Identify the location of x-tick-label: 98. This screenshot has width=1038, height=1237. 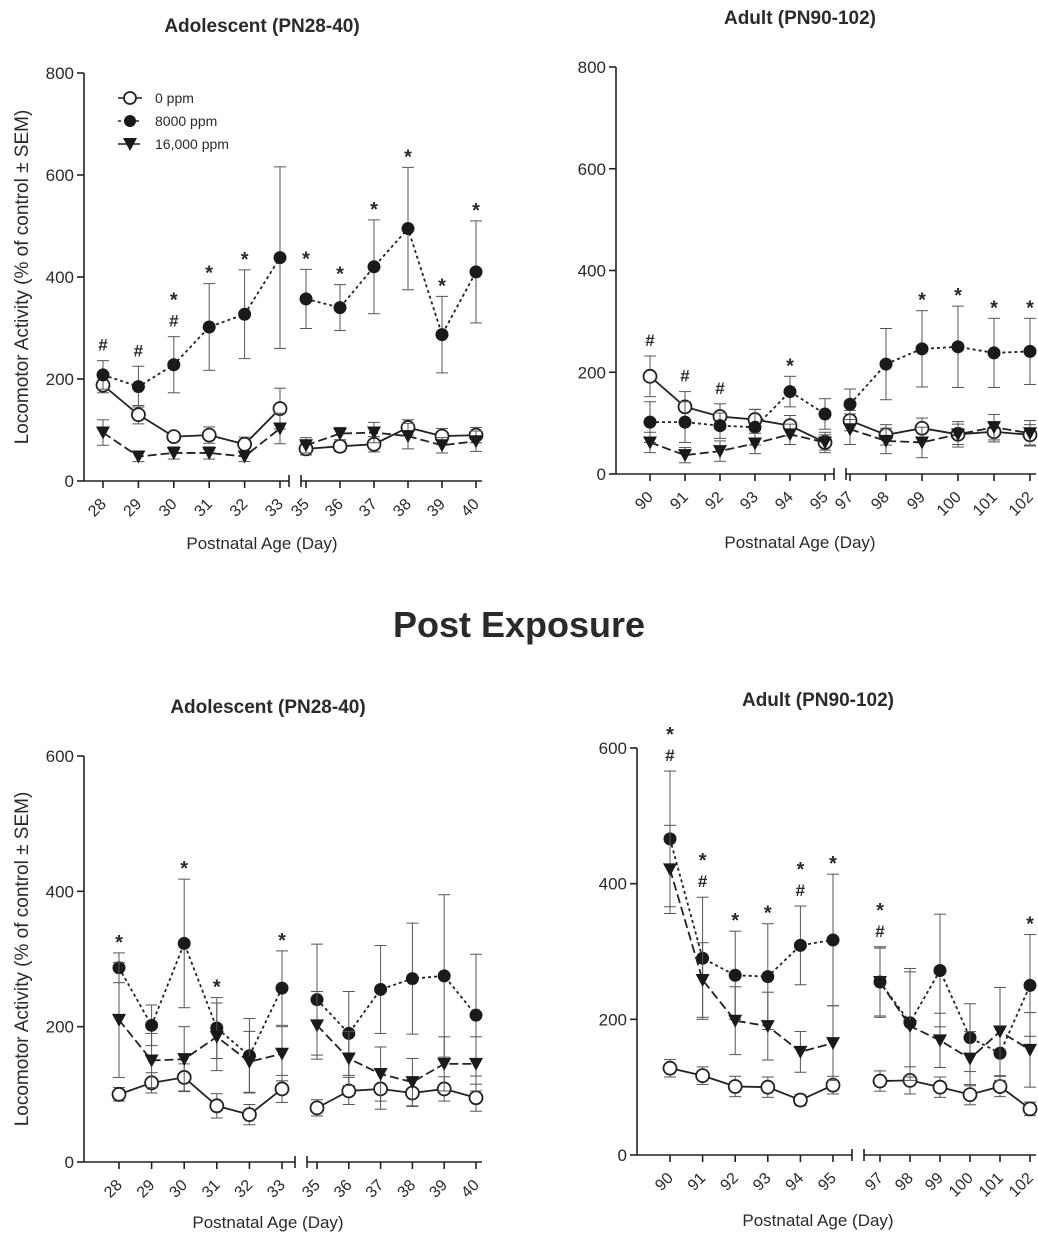
(904, 1182).